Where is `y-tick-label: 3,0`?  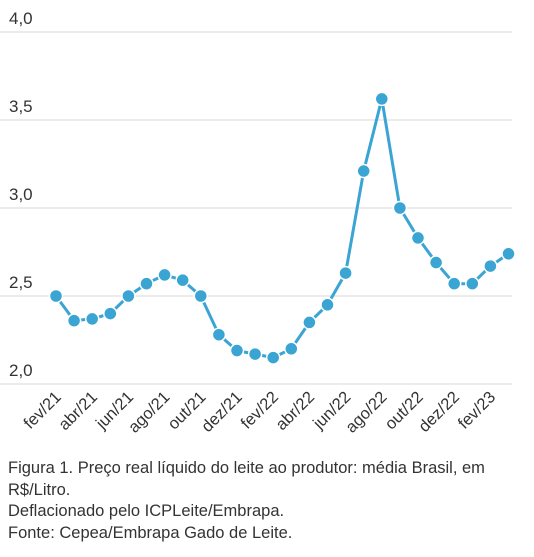 y-tick-label: 3,0 is located at coordinates (21, 194).